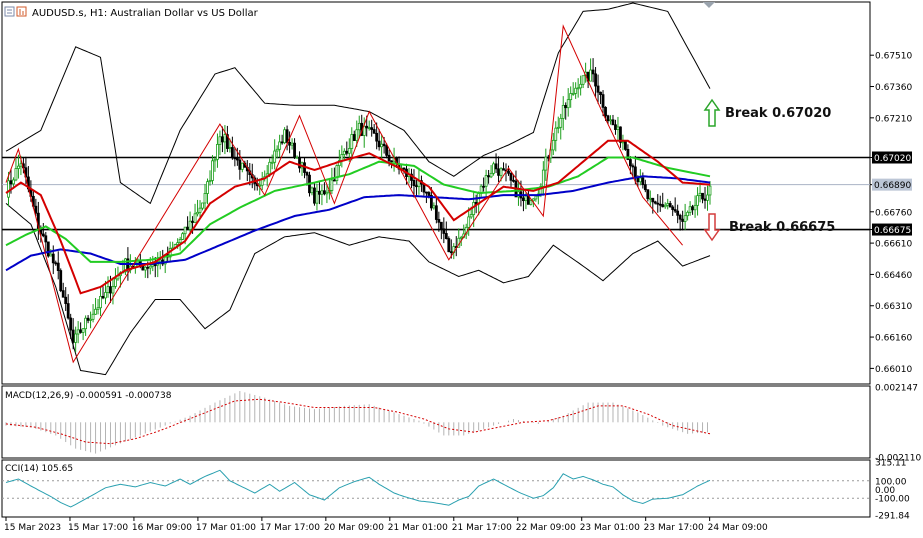  What do you see at coordinates (893, 370) in the screenshot?
I see `price-tick-label: 0.66010` at bounding box center [893, 370].